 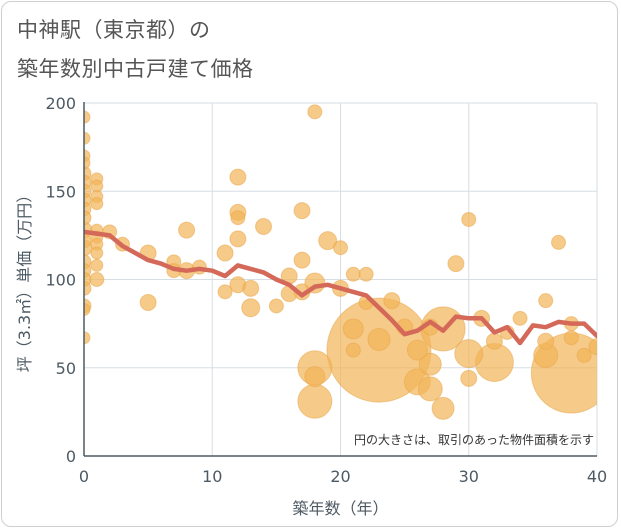 What do you see at coordinates (60, 280) in the screenshot?
I see `y-tick-label: 100` at bounding box center [60, 280].